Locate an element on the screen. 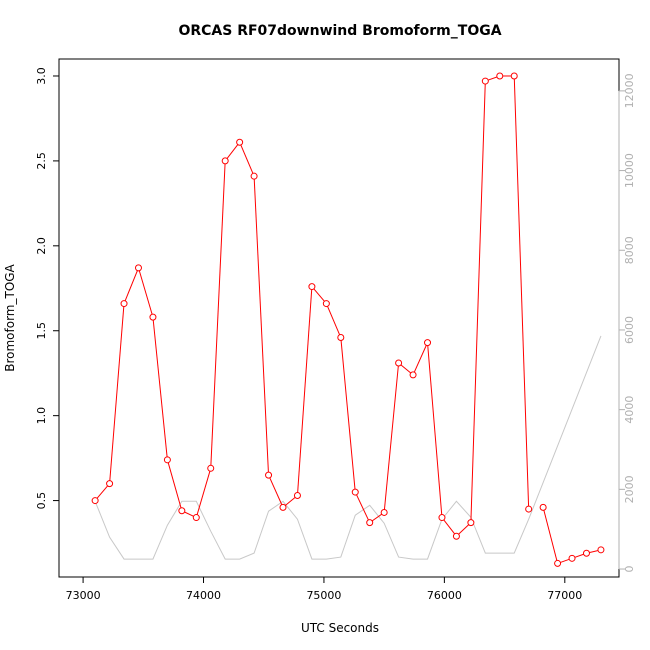  x-axis: 73000 74000 75000 76000 77000 is located at coordinates (324, 589).